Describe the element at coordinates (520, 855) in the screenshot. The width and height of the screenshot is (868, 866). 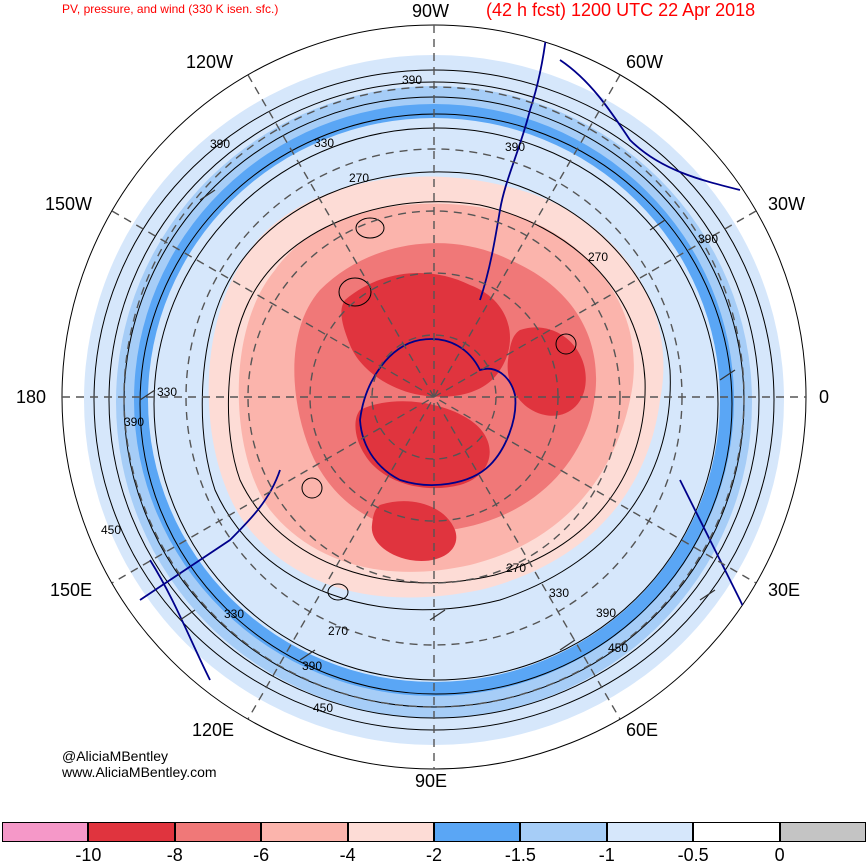
I see `colorbar-label: -1.5` at that location.